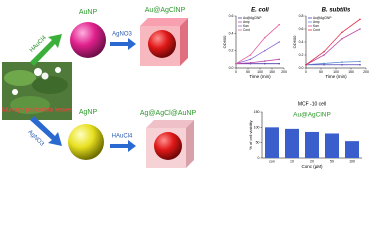 This screenshot has width=378, height=240. I want to click on reagent-label: HAuCl4, so click(122, 137).